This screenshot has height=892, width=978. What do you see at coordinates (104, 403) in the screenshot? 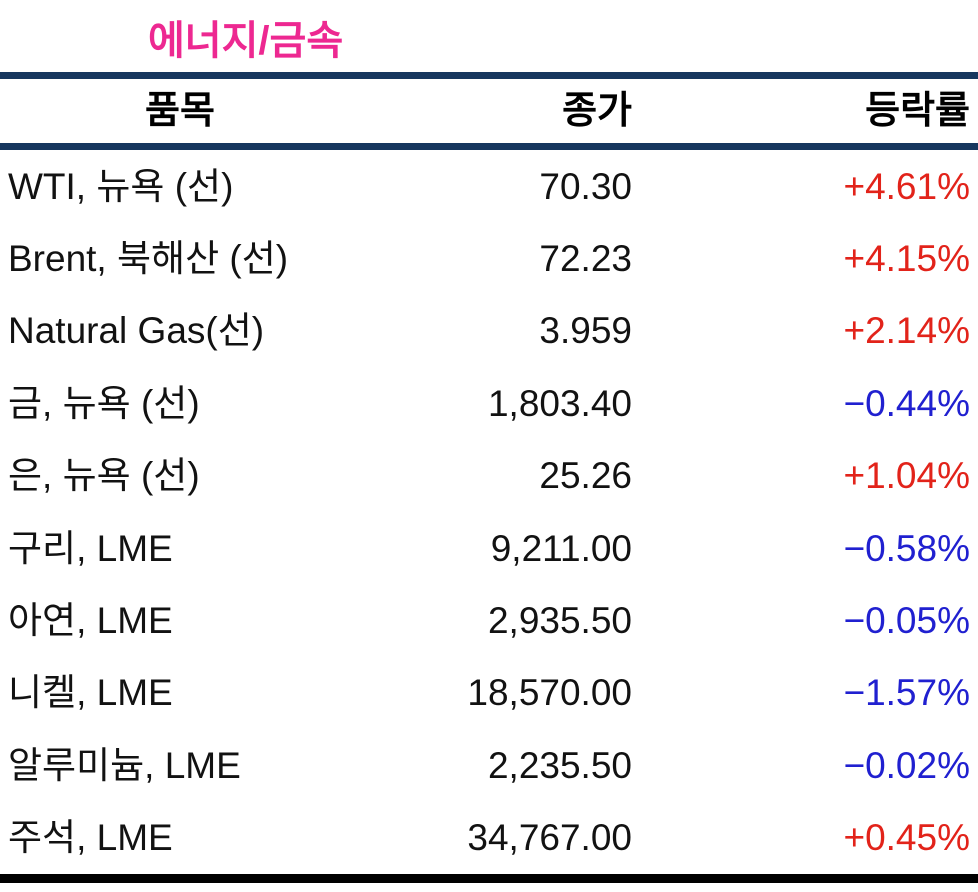
I see `item-cell: 금, 뉴욕 (선)` at bounding box center [104, 403].